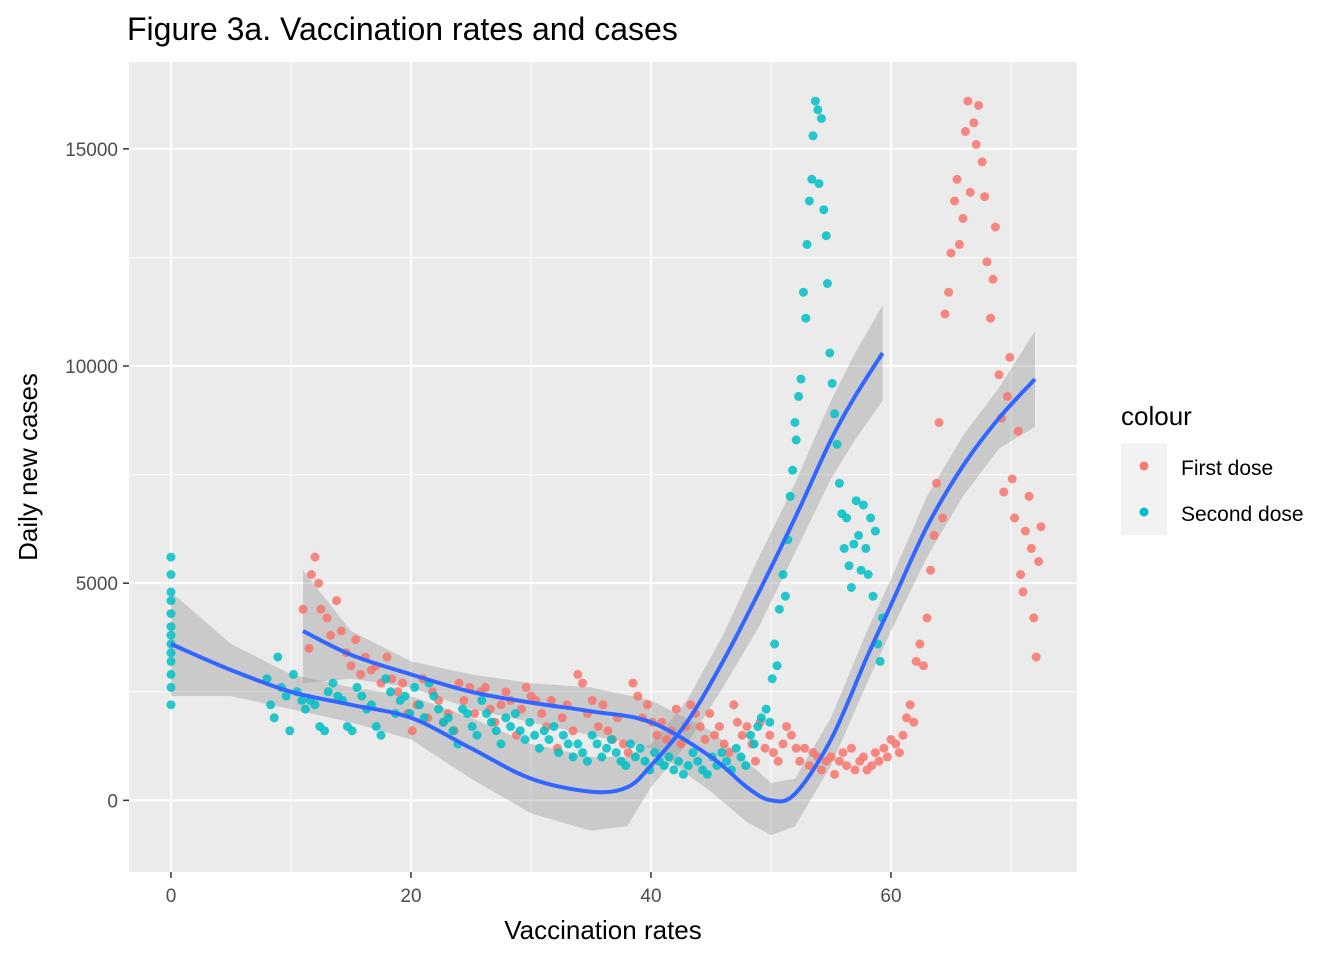 Image resolution: width=1344 pixels, height=960 pixels. I want to click on y-axis-title: Daily new cases, so click(28, 467).